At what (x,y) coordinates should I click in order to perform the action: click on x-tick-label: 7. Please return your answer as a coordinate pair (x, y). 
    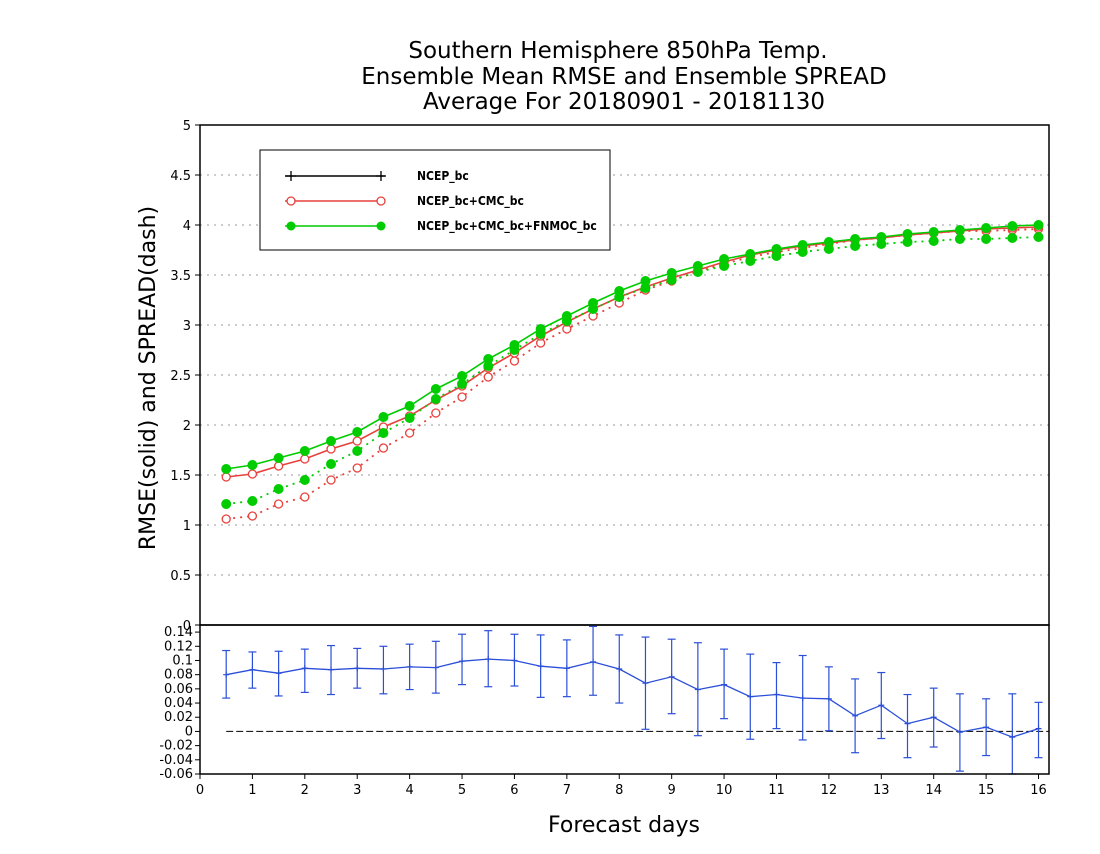
    Looking at the image, I should click on (567, 790).